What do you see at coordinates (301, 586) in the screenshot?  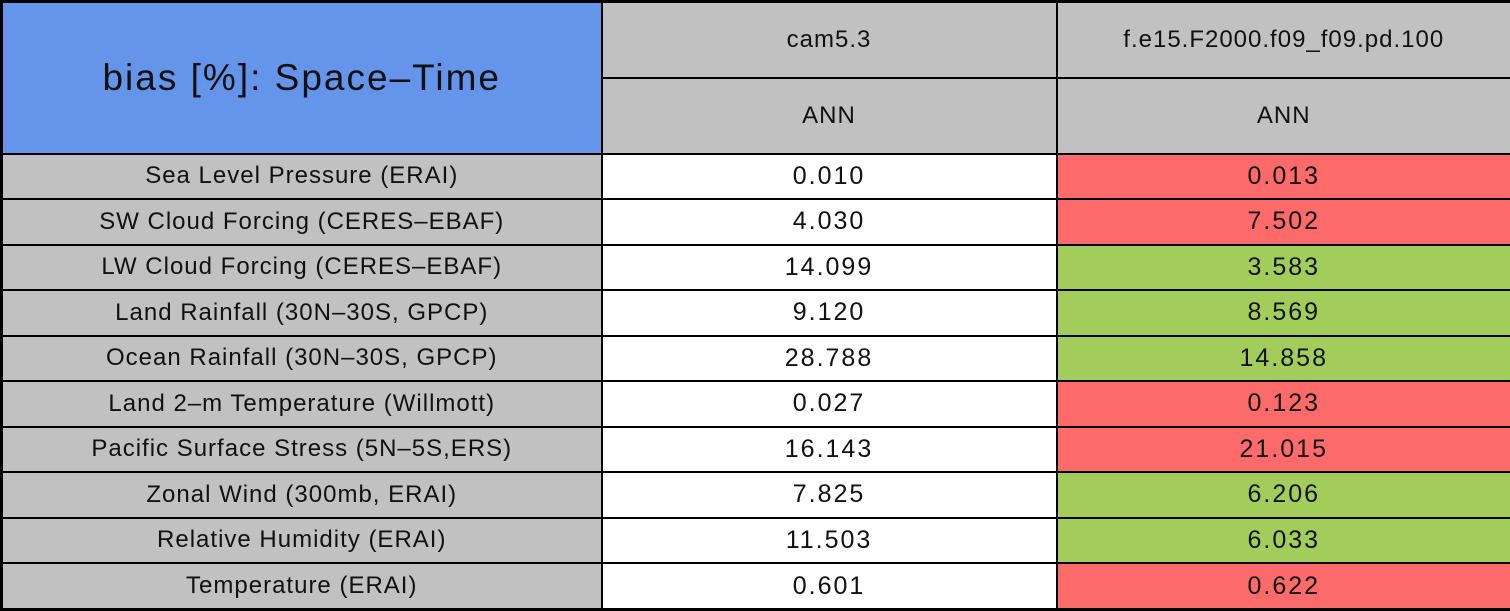 I see `row-label: Temperature (ERAI)` at bounding box center [301, 586].